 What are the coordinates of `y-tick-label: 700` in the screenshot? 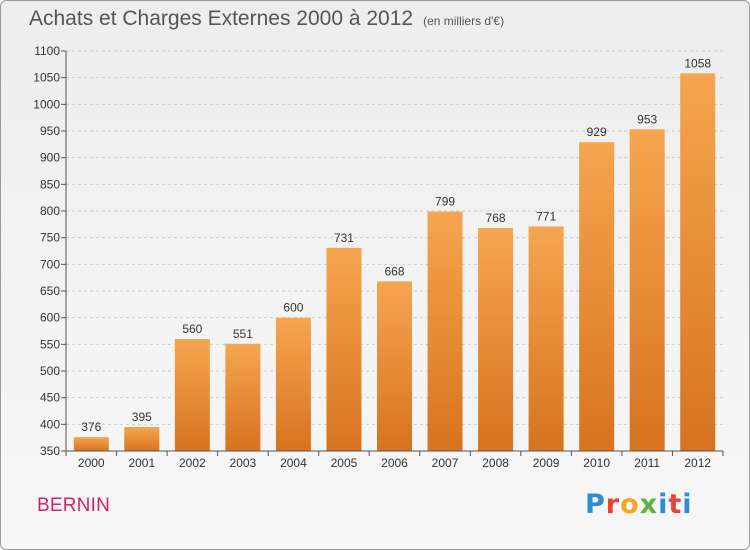 It's located at (50, 264).